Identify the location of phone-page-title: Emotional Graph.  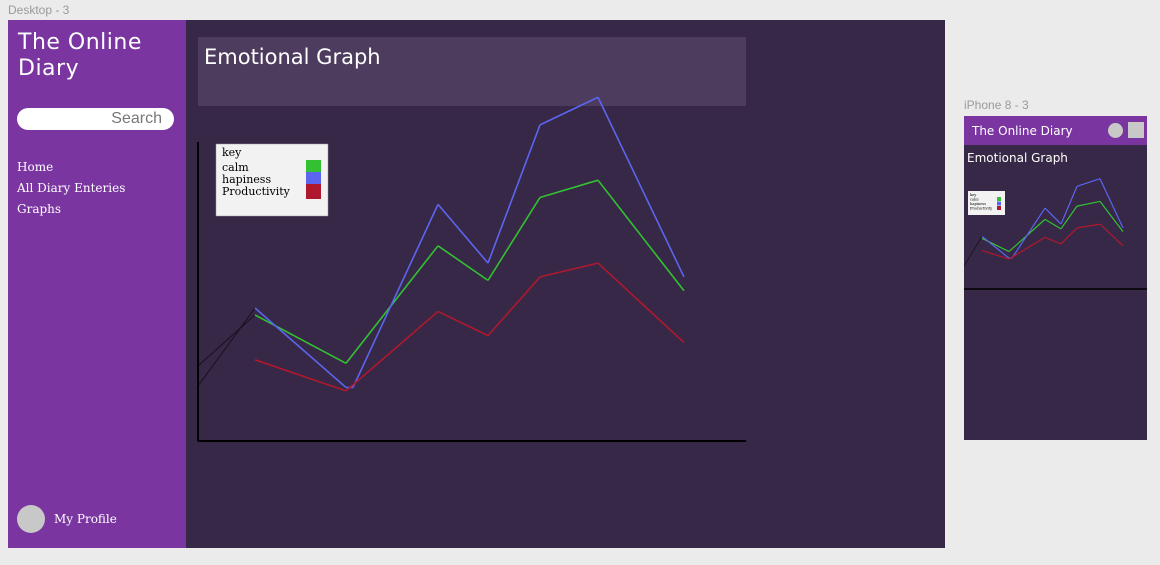
(1017, 158).